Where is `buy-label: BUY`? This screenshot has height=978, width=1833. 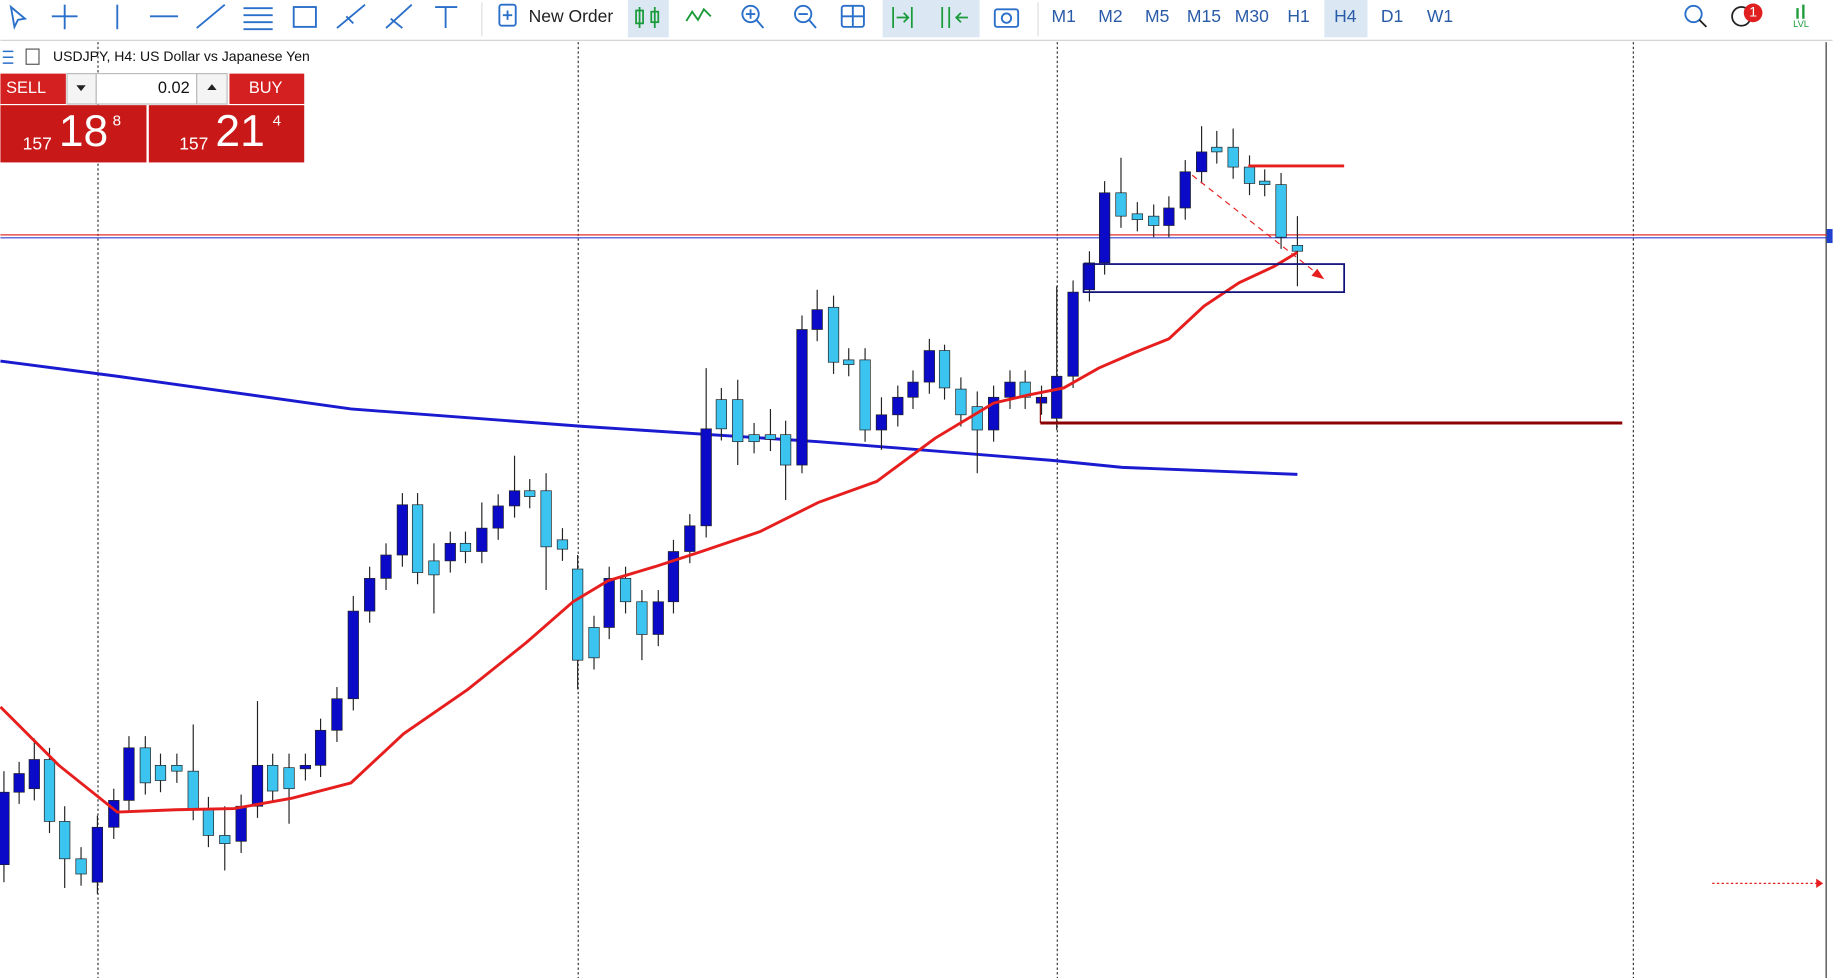 buy-label: BUY is located at coordinates (266, 88).